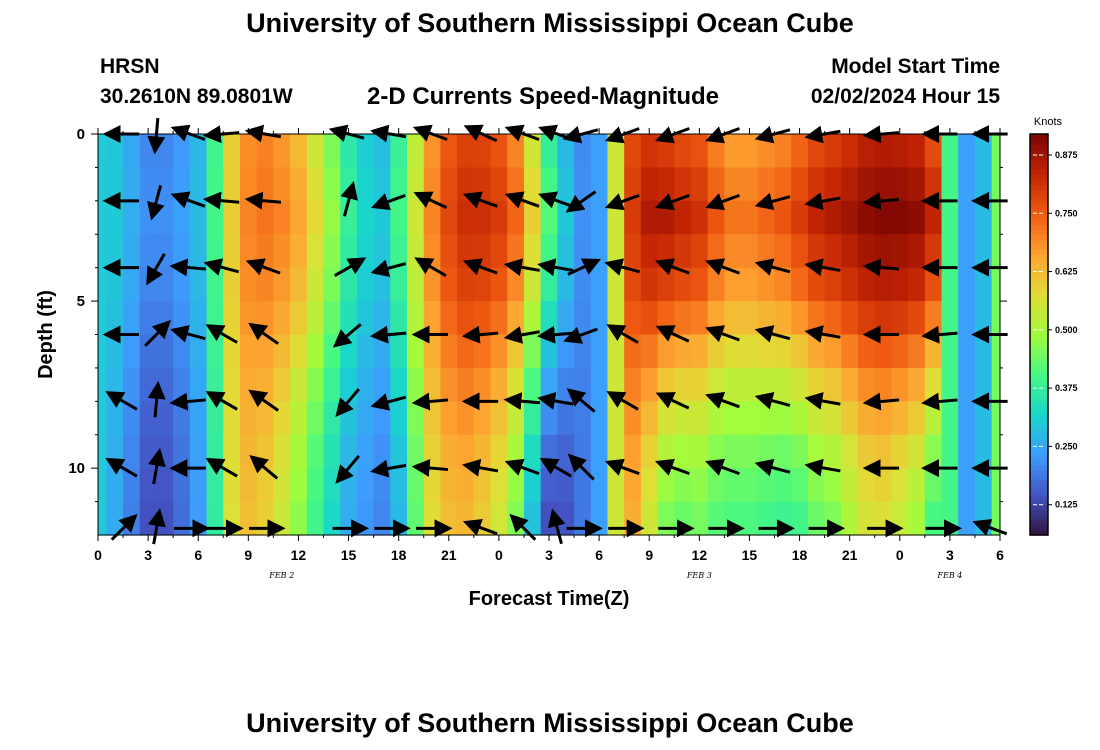  I want to click on x-tick-label: 0, so click(499, 555).